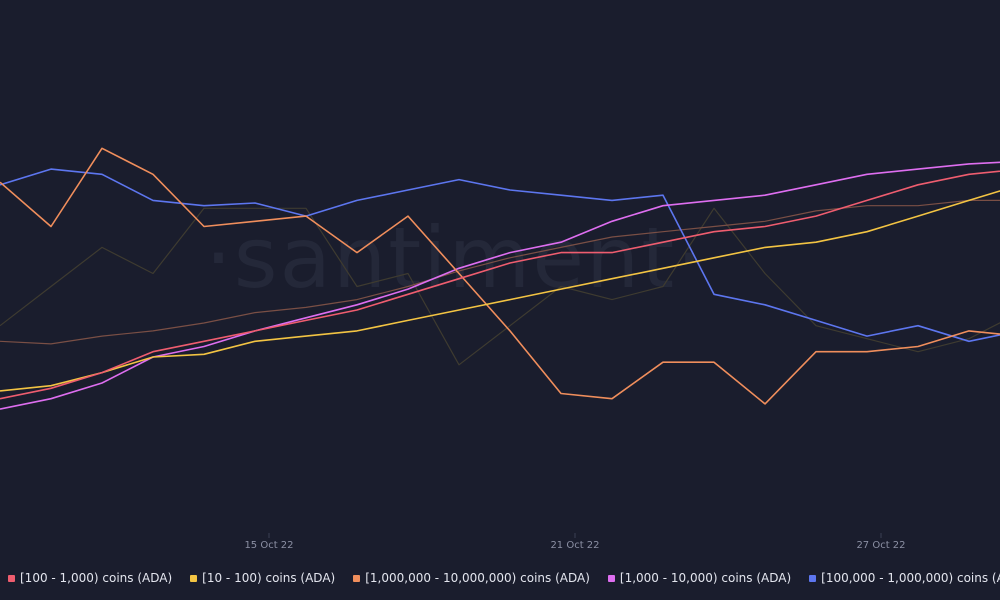 Image resolution: width=1000 pixels, height=600 pixels. I want to click on x-tick-label-1: 21 Oct 22, so click(574, 545).